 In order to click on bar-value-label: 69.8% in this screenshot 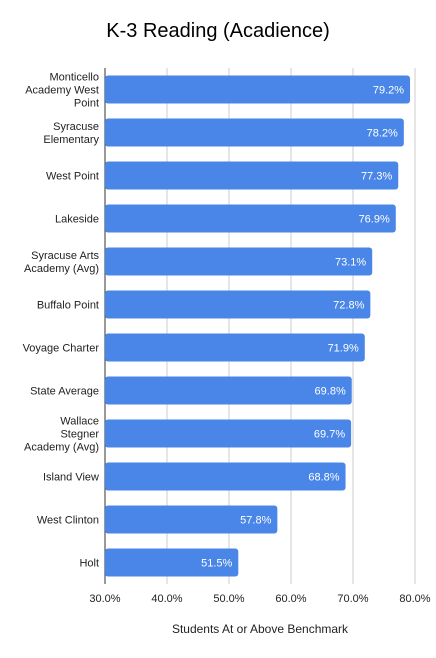, I will do `click(330, 392)`.